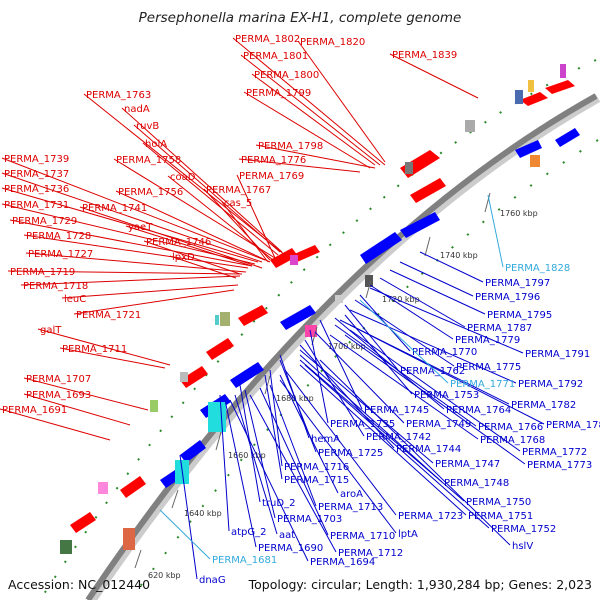  I want to click on gene-label: PERMA_1801, so click(275, 56).